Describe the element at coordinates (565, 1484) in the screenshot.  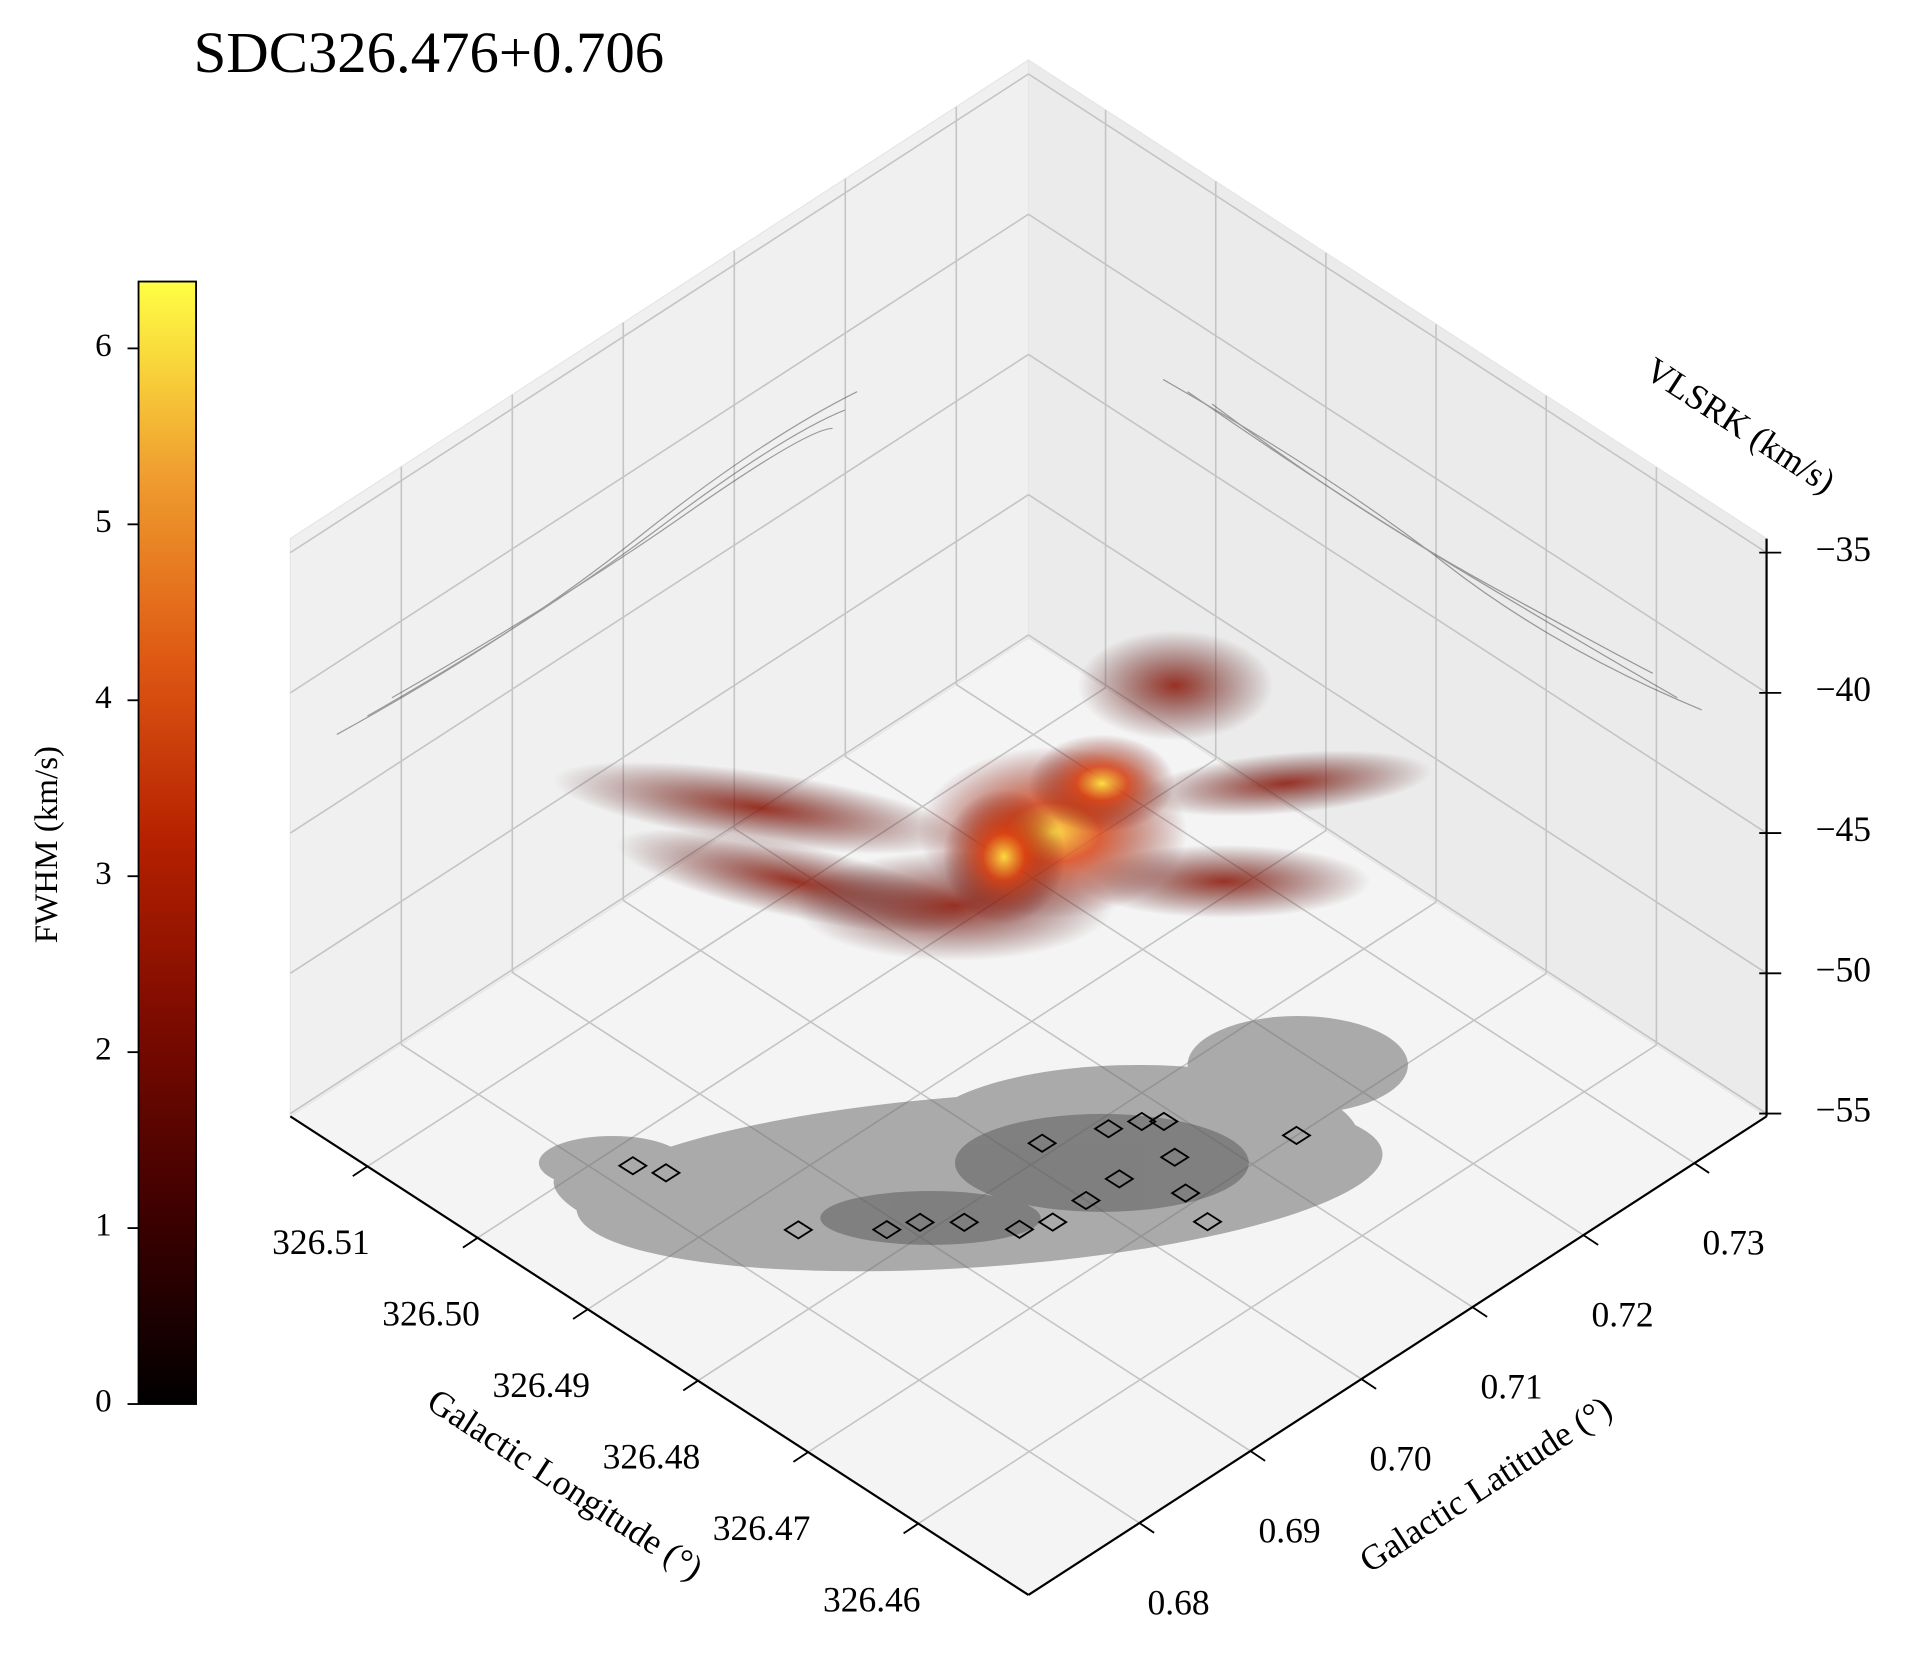
I see `x-axis-label: Galactic Longitude (°)` at that location.